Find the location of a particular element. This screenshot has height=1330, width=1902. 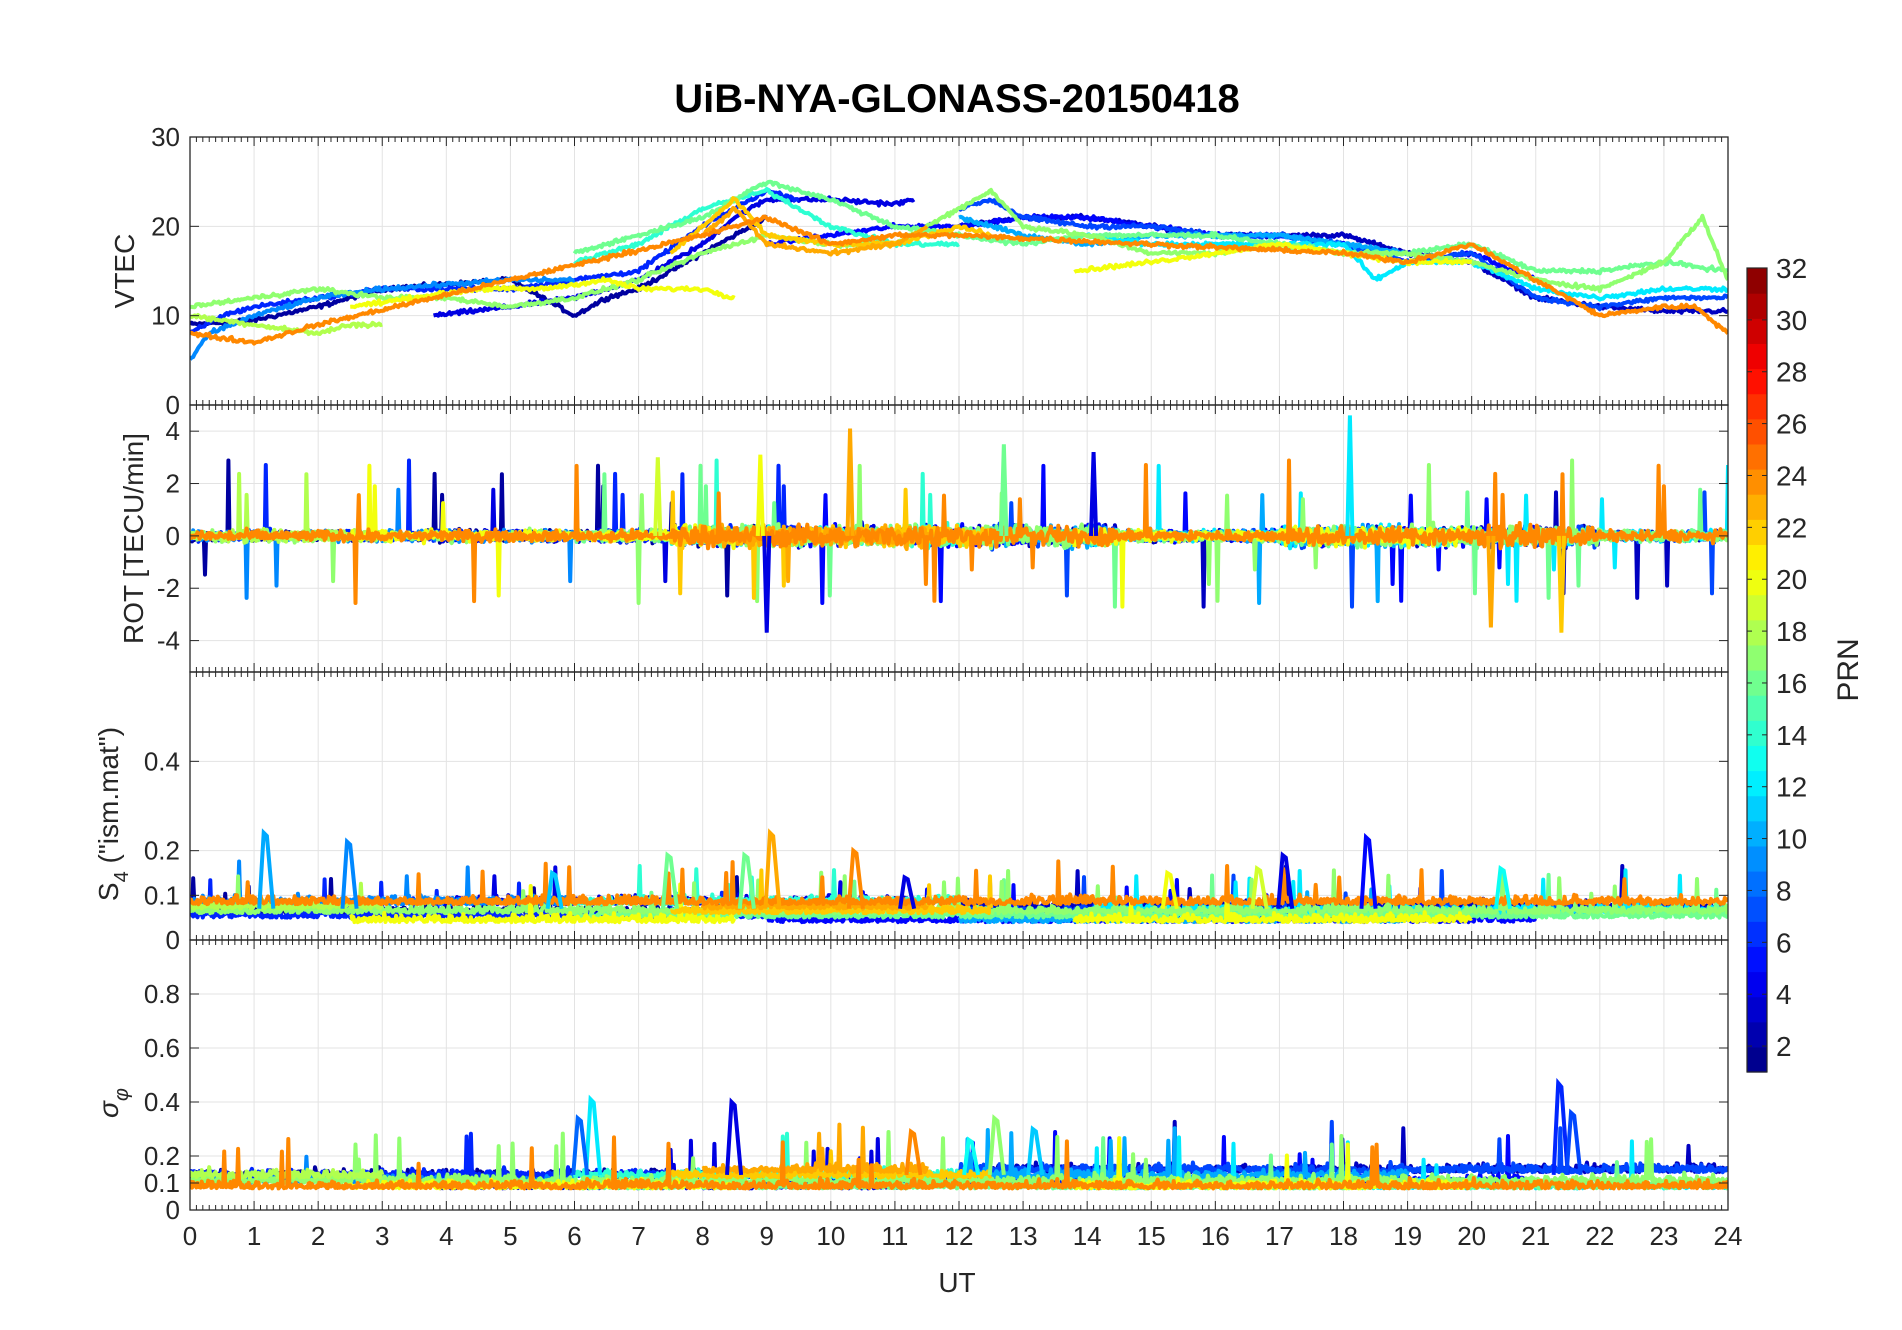

x-tick-label: 5 is located at coordinates (510, 1236).